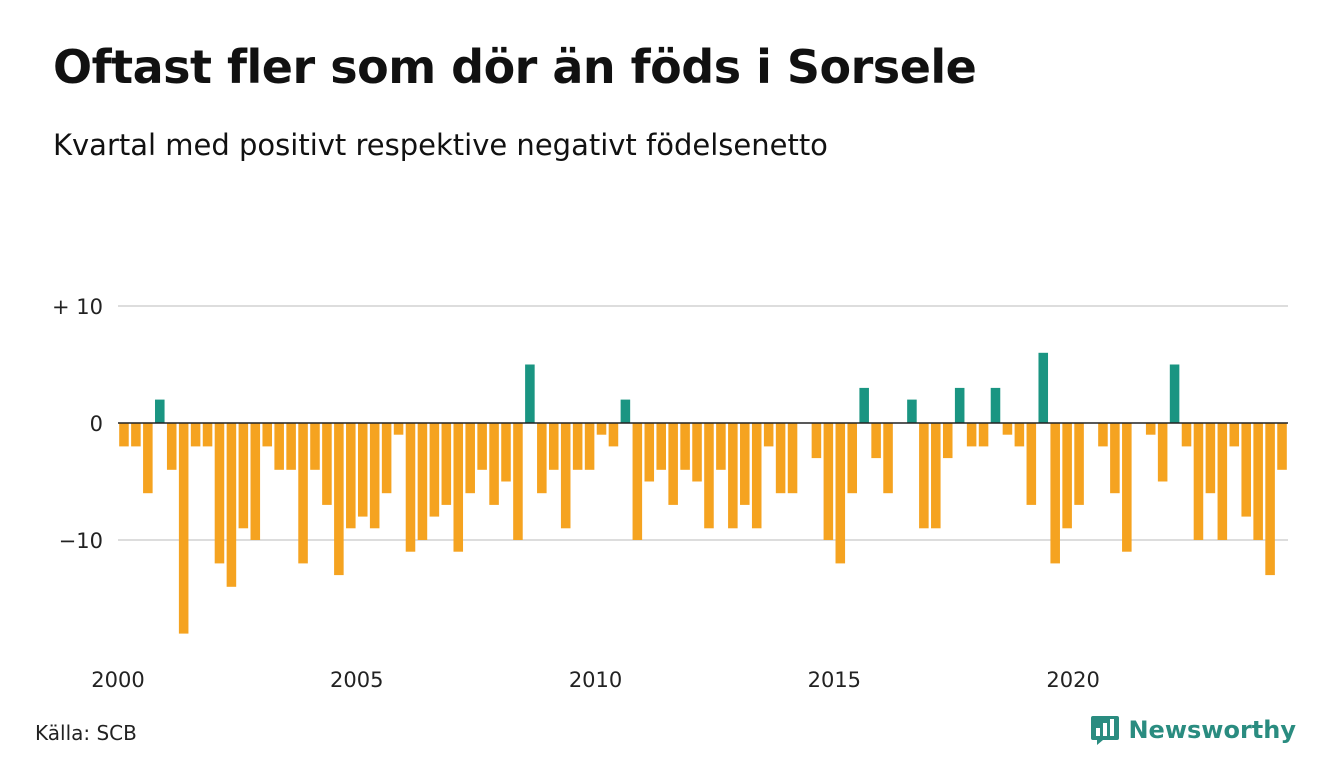 The width and height of the screenshot is (1340, 780). What do you see at coordinates (1212, 730) in the screenshot?
I see `brand-name: Newsworthy` at bounding box center [1212, 730].